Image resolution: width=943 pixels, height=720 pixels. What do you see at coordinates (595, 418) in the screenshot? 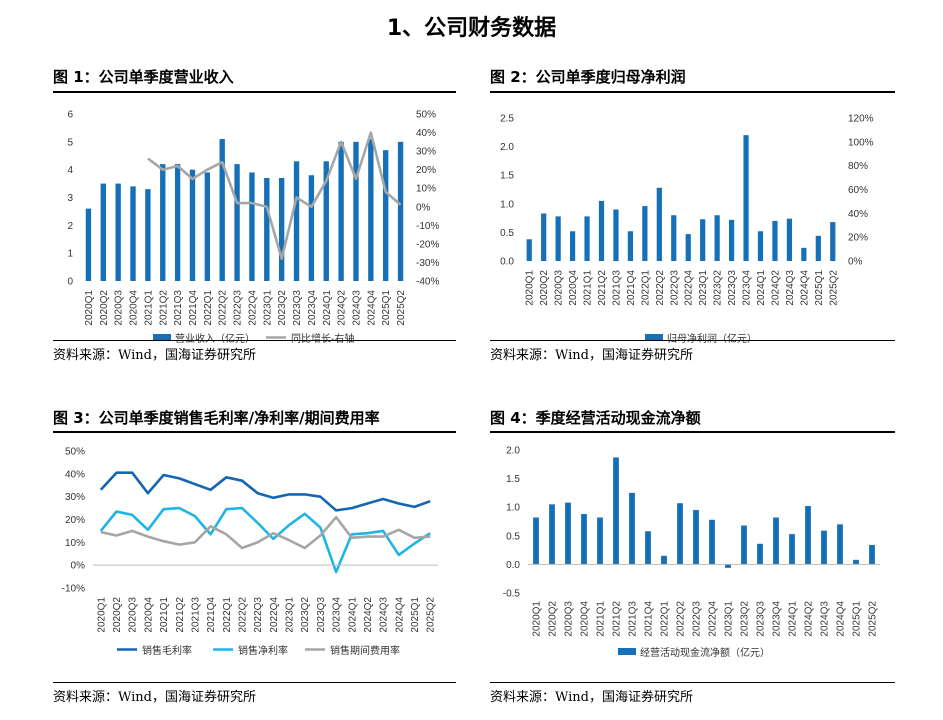
I see `figure-4-title: 图 4：季度经营活动现金流净额` at bounding box center [595, 418].